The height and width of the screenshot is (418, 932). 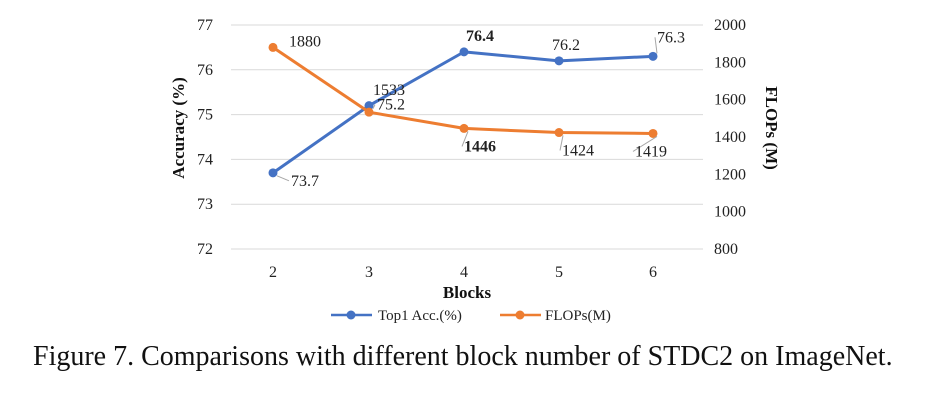 What do you see at coordinates (205, 70) in the screenshot?
I see `y-left-tick-label: 76` at bounding box center [205, 70].